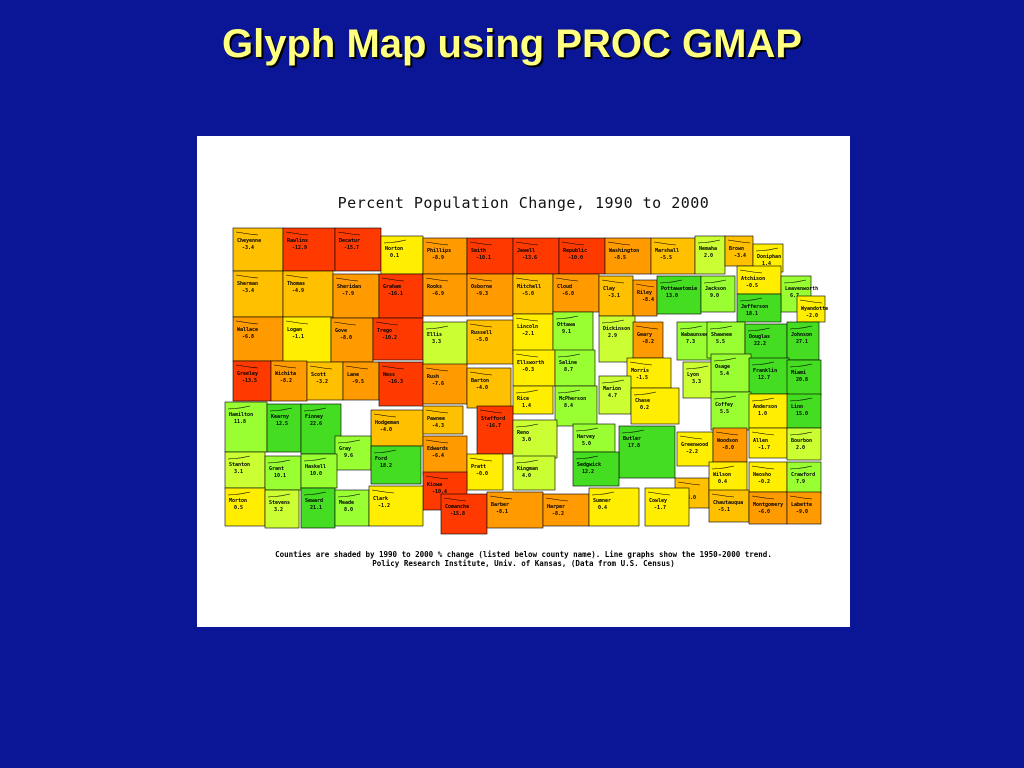 This screenshot has height=768, width=1024. I want to click on county-russell: Russell-5.0, so click(490, 342).